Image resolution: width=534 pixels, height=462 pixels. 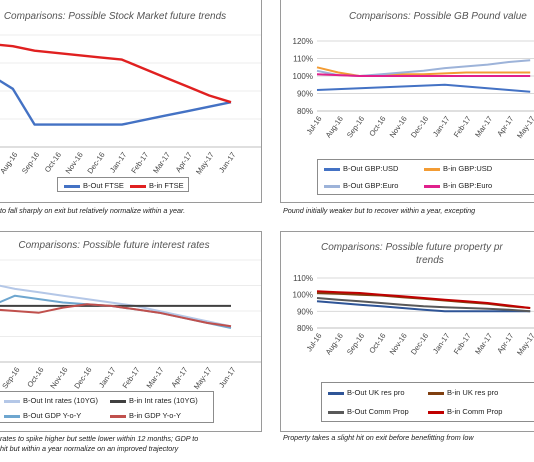 I want to click on legend-item-bout-gdp: B-Out GDP Y-o-Y, so click(x=42, y=415).